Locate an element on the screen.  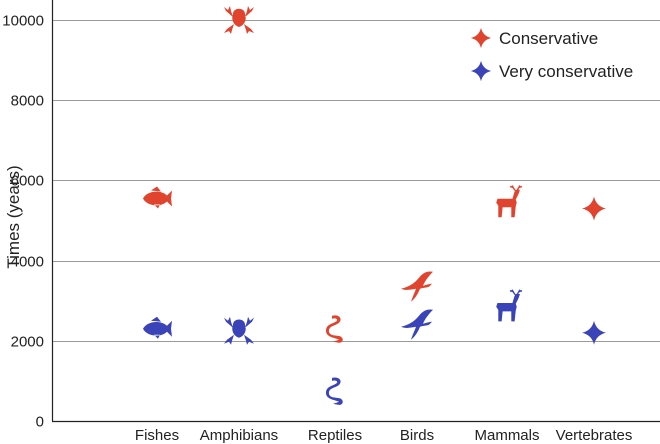
x-tick-label: Vertebrates is located at coordinates (594, 435).